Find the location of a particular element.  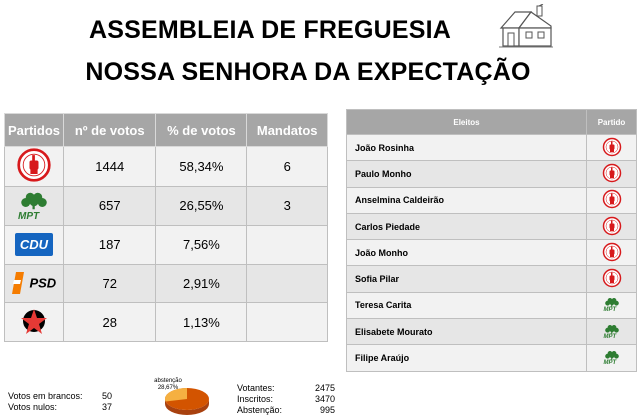

nulos-label: Votos nulos: is located at coordinates (33, 407).